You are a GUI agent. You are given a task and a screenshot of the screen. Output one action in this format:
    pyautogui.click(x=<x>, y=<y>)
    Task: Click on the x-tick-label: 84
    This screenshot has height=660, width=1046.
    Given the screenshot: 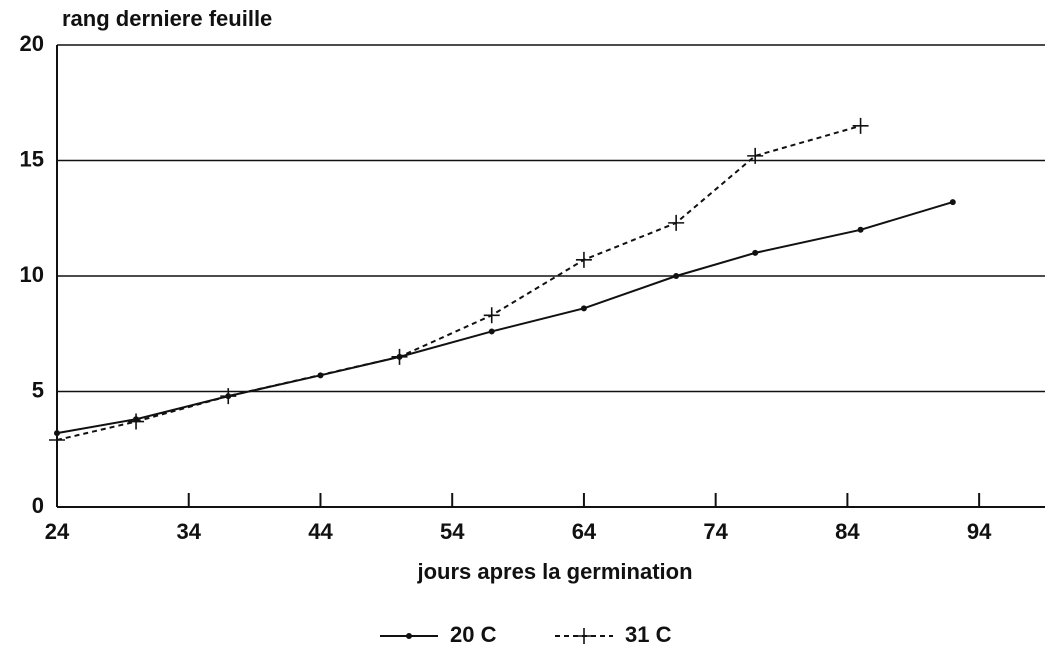 What is the action you would take?
    pyautogui.click(x=847, y=531)
    